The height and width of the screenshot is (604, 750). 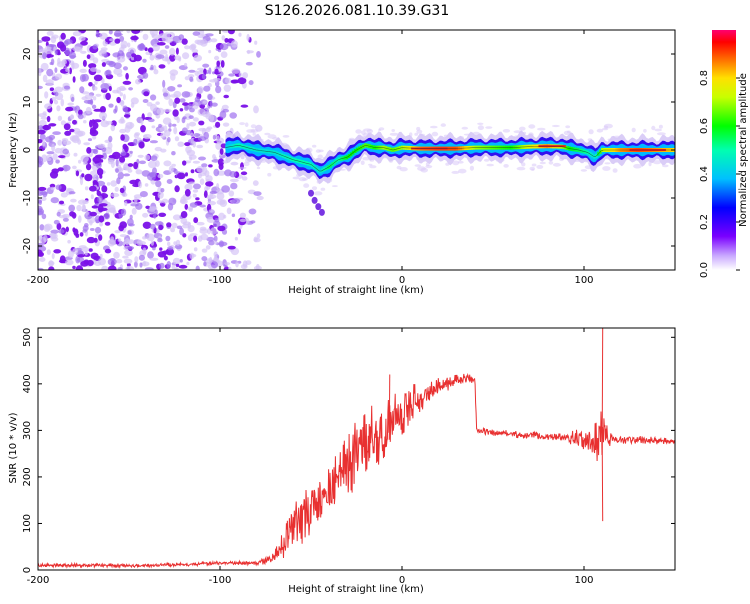 What do you see at coordinates (27, 150) in the screenshot?
I see `y-tick-label: 0` at bounding box center [27, 150].